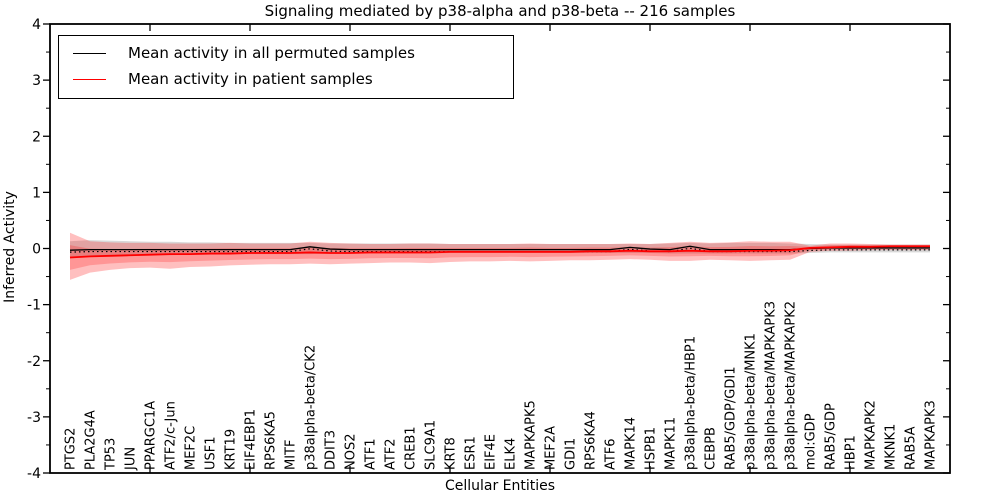 The width and height of the screenshot is (1000, 500). Describe the element at coordinates (471, 453) in the screenshot. I see `x-tick-label: ESR1` at that location.